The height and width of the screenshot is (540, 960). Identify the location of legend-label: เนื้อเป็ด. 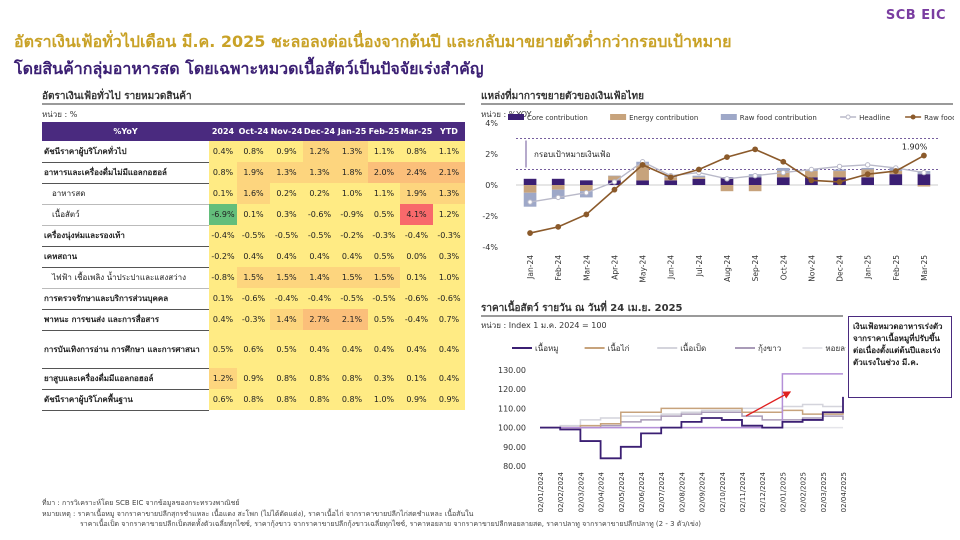
(693, 347).